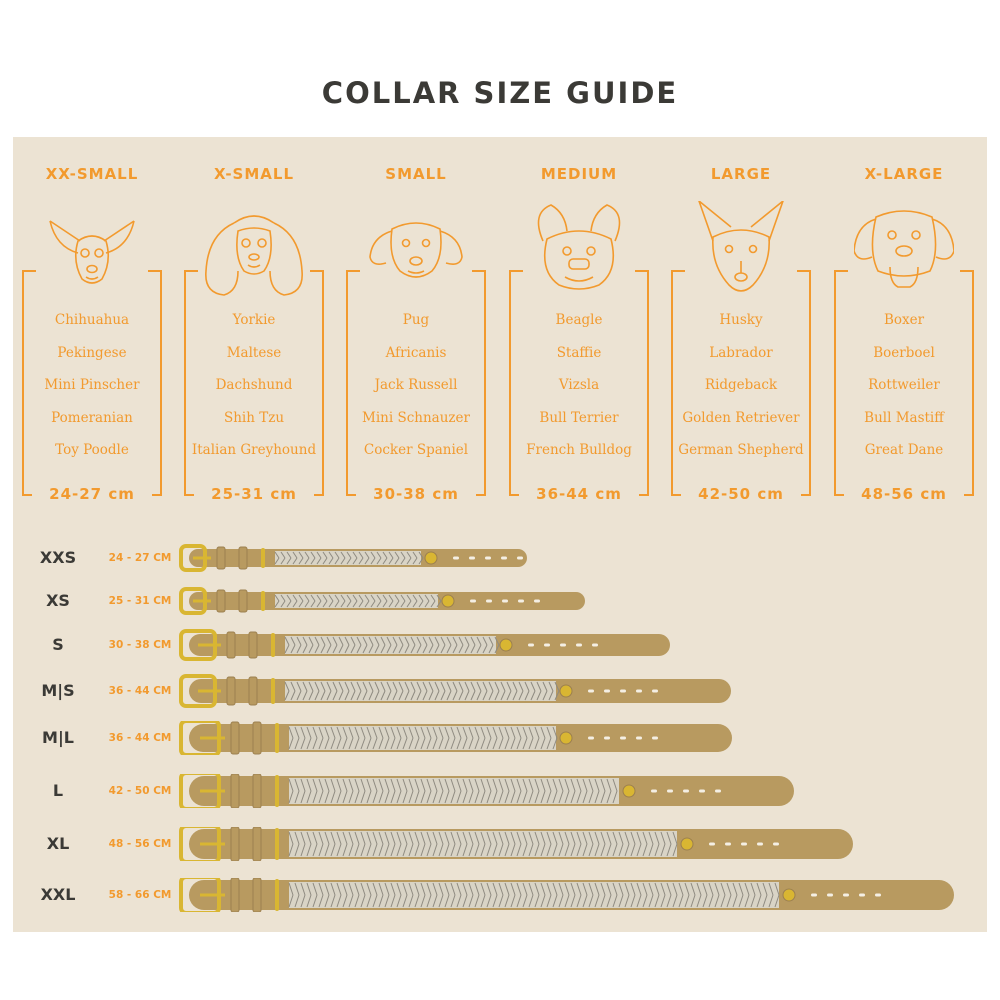 The image size is (1000, 1000). Describe the element at coordinates (140, 895) in the screenshot. I see `collar-size-range: 58 - 66 CM` at that location.